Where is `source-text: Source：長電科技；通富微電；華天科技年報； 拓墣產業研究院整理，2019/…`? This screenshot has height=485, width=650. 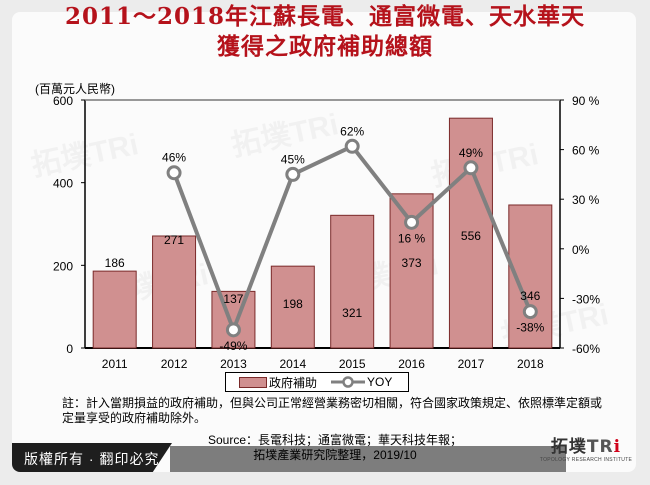
source-text: Source：長電科技；通富微電；華天科技年報； 拓墣產業研究院整理，2019/… is located at coordinates (335, 448).